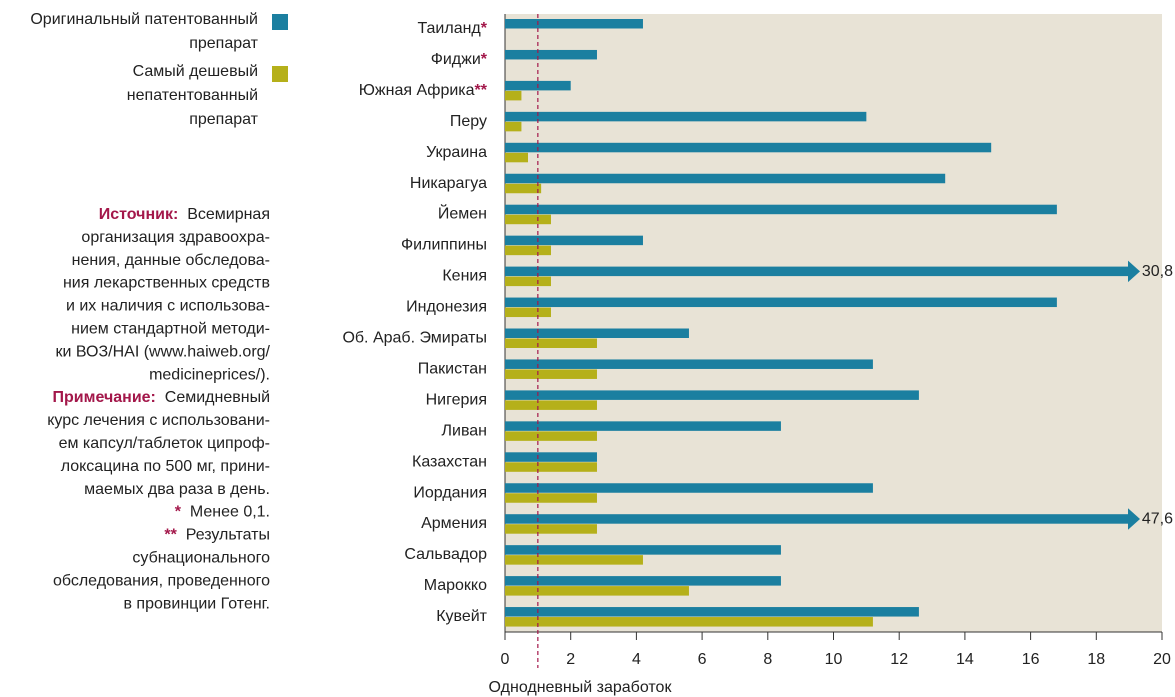 The width and height of the screenshot is (1175, 697). Describe the element at coordinates (170, 535) in the screenshot. I see `note-label: **` at that location.